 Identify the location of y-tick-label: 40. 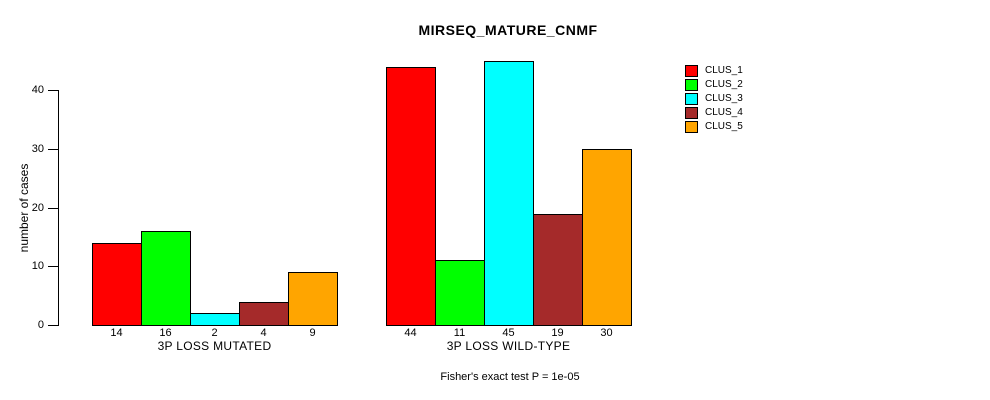
(37, 90).